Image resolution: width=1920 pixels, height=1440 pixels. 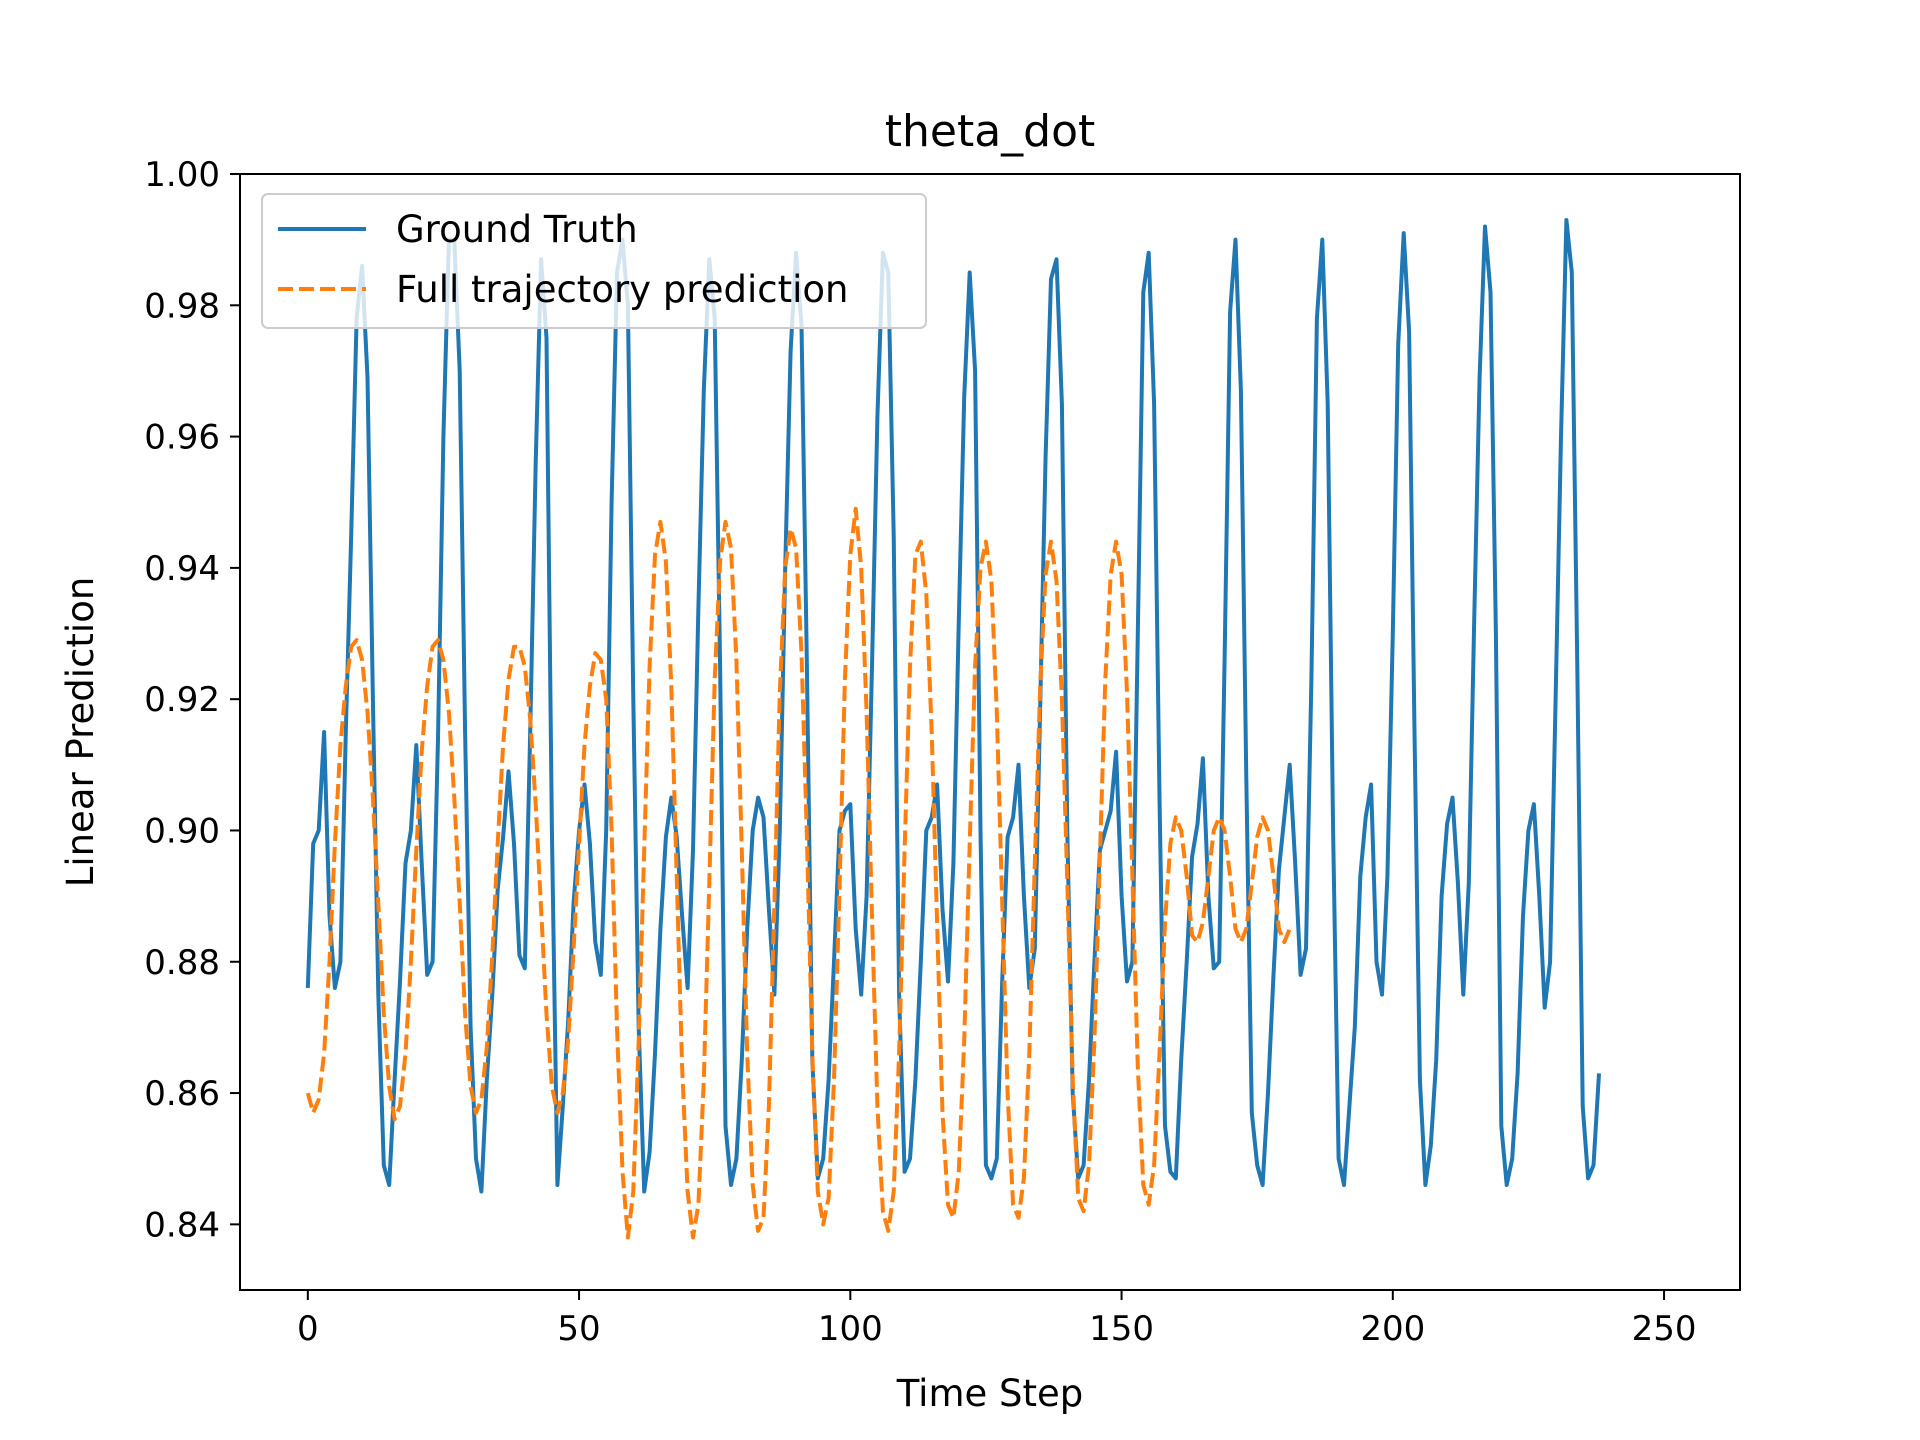 What do you see at coordinates (990, 1393) in the screenshot?
I see `x-axis-label: Time Step` at bounding box center [990, 1393].